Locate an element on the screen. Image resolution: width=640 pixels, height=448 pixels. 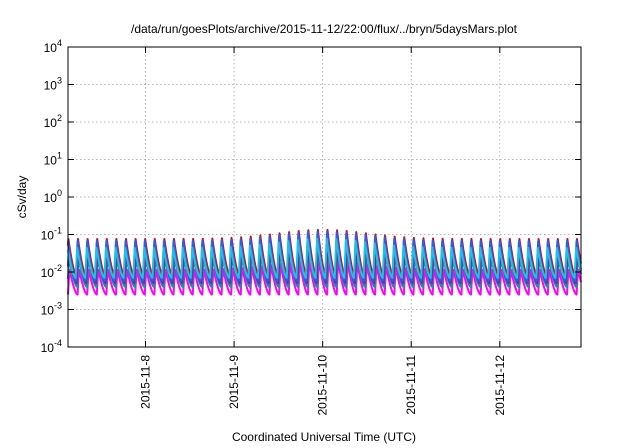
x-tick-label: 2015-11-11 is located at coordinates (411, 385).